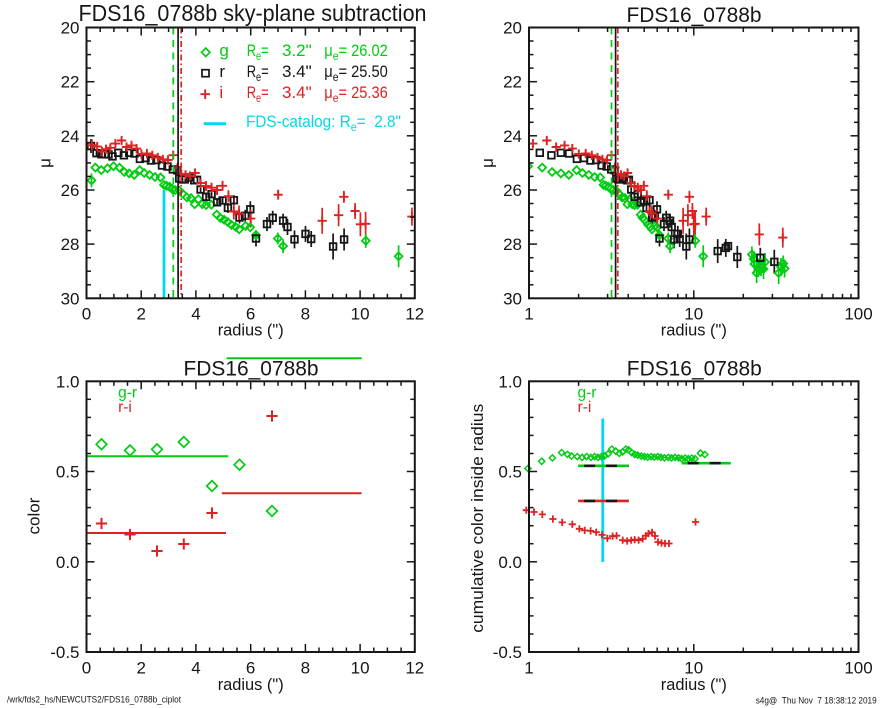 This screenshot has width=885, height=708. Describe the element at coordinates (816, 700) in the screenshot. I see `svg-text: s4g@ Thu Nov 7 18:38:12 2019` at that location.